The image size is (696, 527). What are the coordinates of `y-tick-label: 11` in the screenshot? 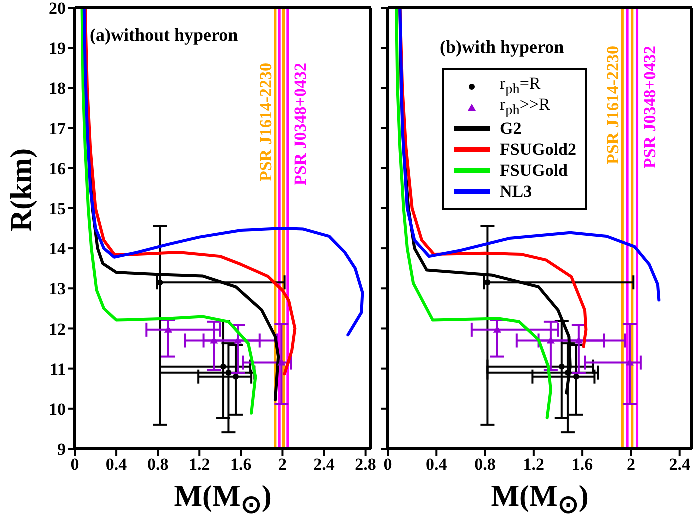 It's located at (58, 369).